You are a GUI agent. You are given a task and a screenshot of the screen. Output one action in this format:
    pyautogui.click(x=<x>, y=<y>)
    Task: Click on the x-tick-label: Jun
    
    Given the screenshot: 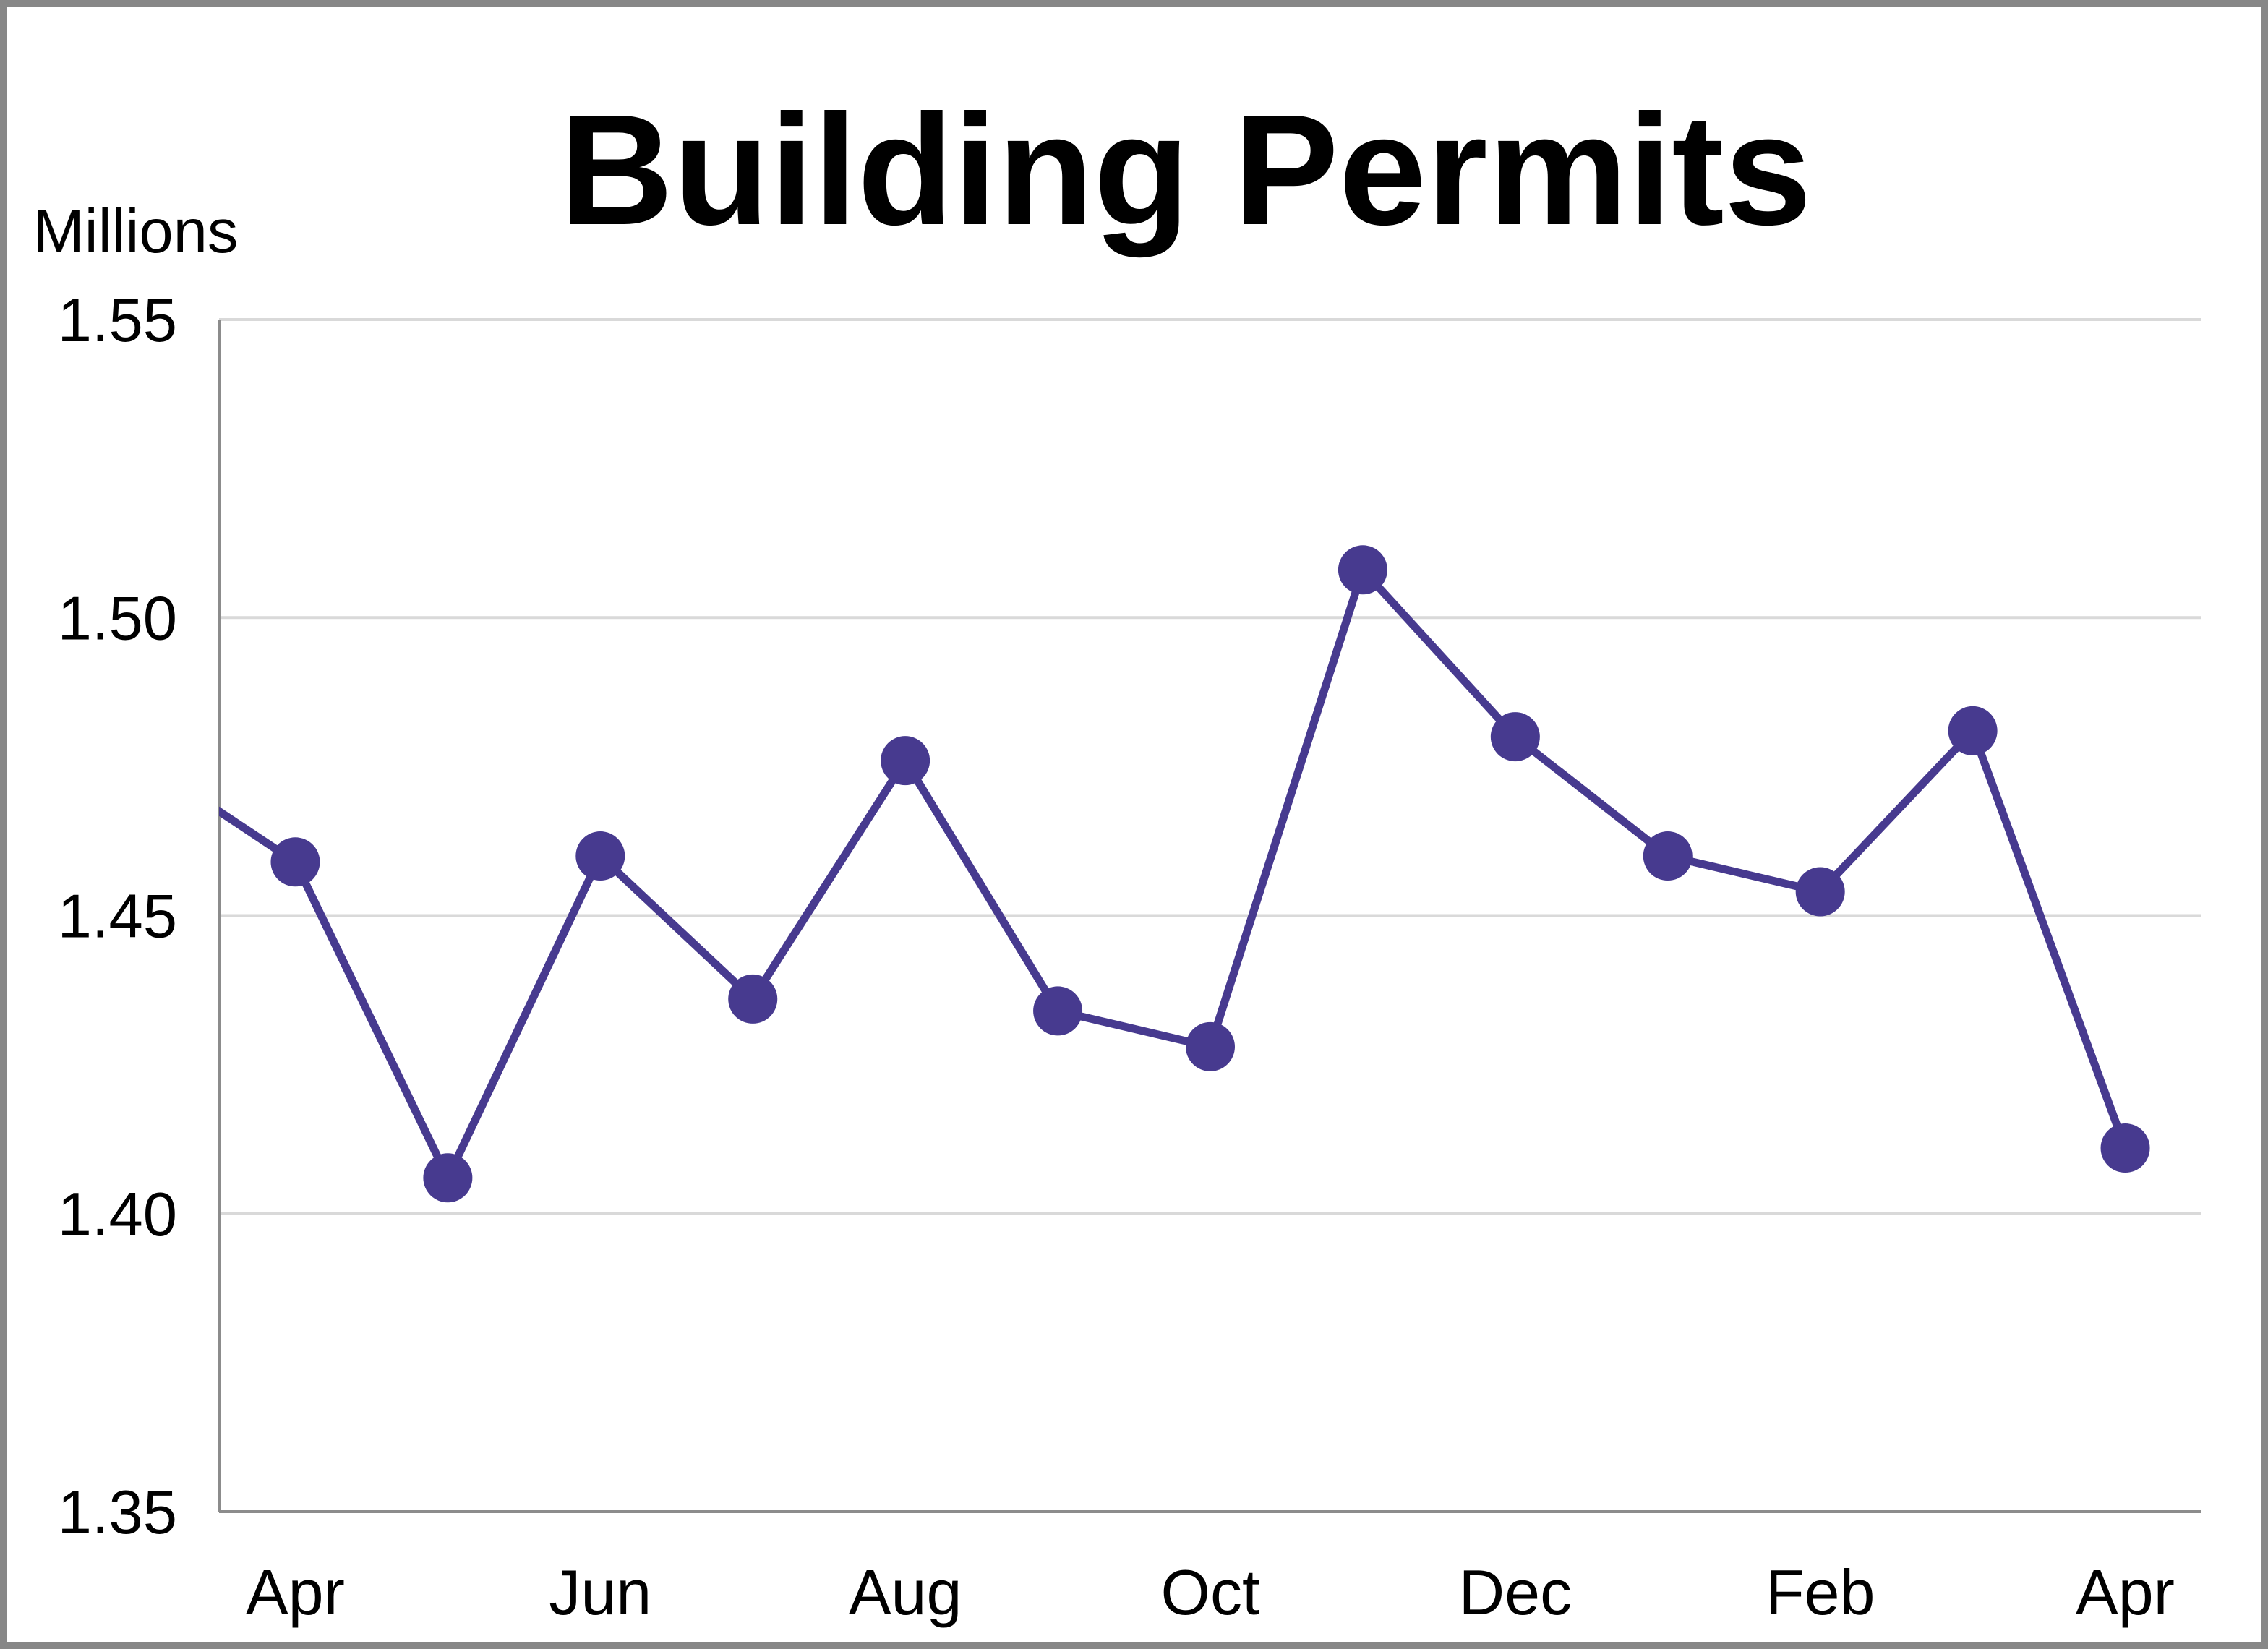 What is the action you would take?
    pyautogui.click(x=600, y=1592)
    